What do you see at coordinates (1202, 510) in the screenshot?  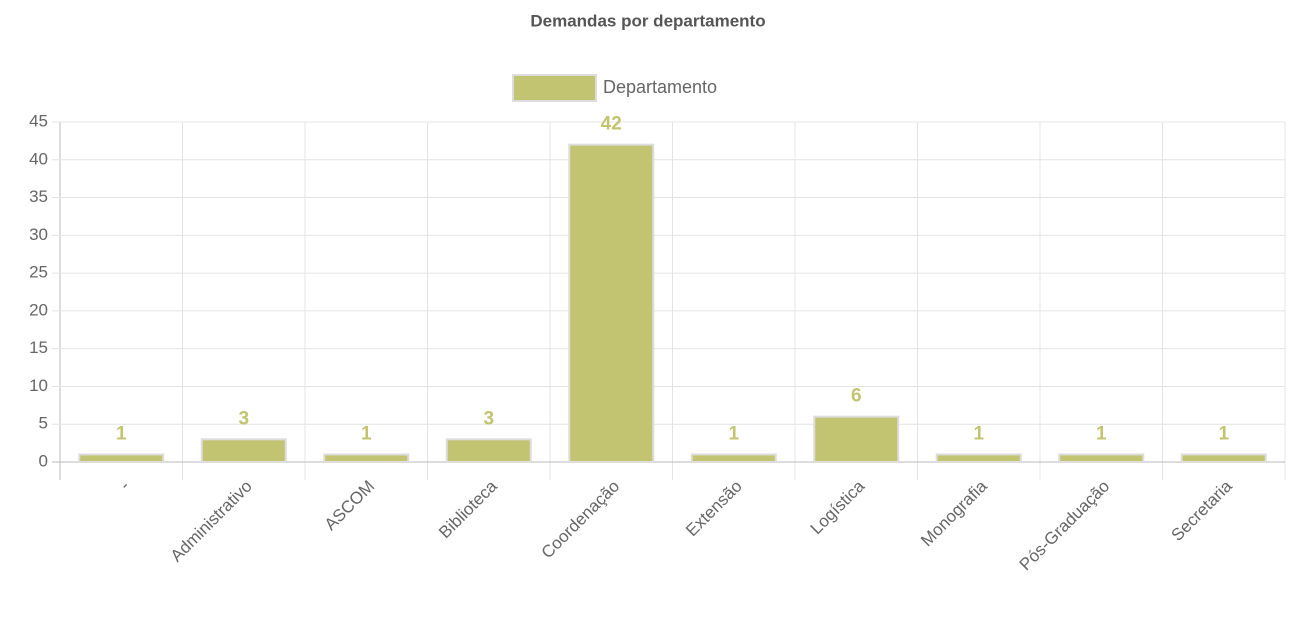 I see `x-tick-label: Secretaria` at bounding box center [1202, 510].